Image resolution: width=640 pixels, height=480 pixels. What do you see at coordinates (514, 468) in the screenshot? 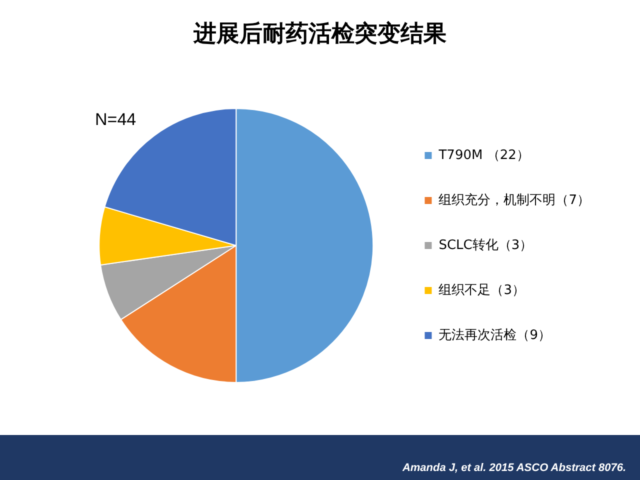
I see `text: Amanda J, et al. 2015 ASCO Abstract 8076.` at bounding box center [514, 468].